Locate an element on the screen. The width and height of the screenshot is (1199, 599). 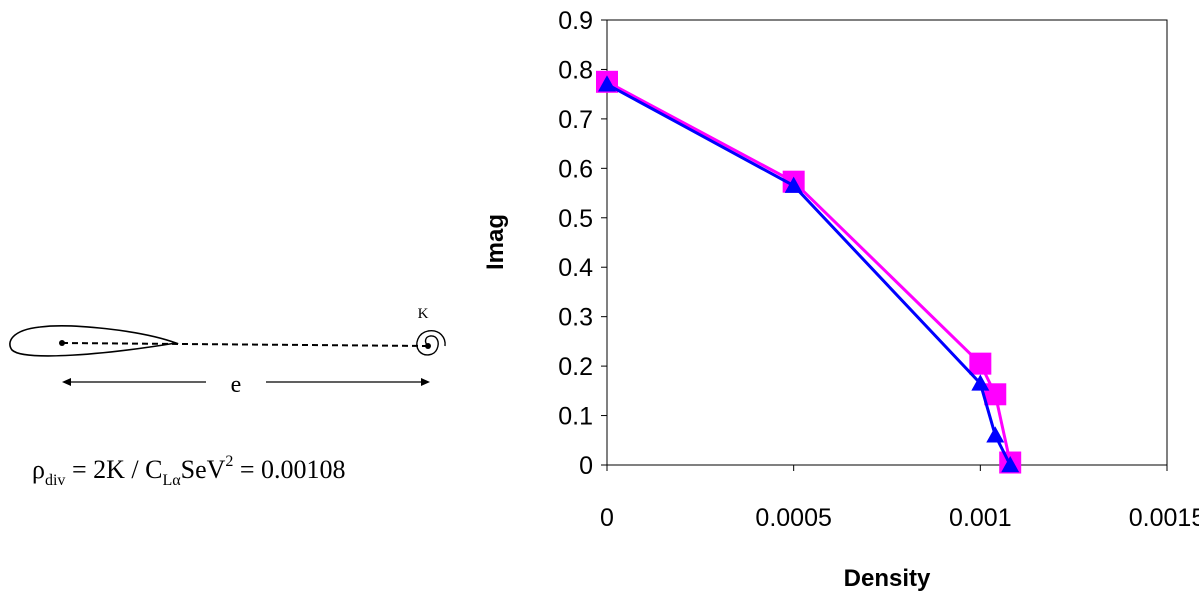
y-tick-label: 0.5 is located at coordinates (575, 219).